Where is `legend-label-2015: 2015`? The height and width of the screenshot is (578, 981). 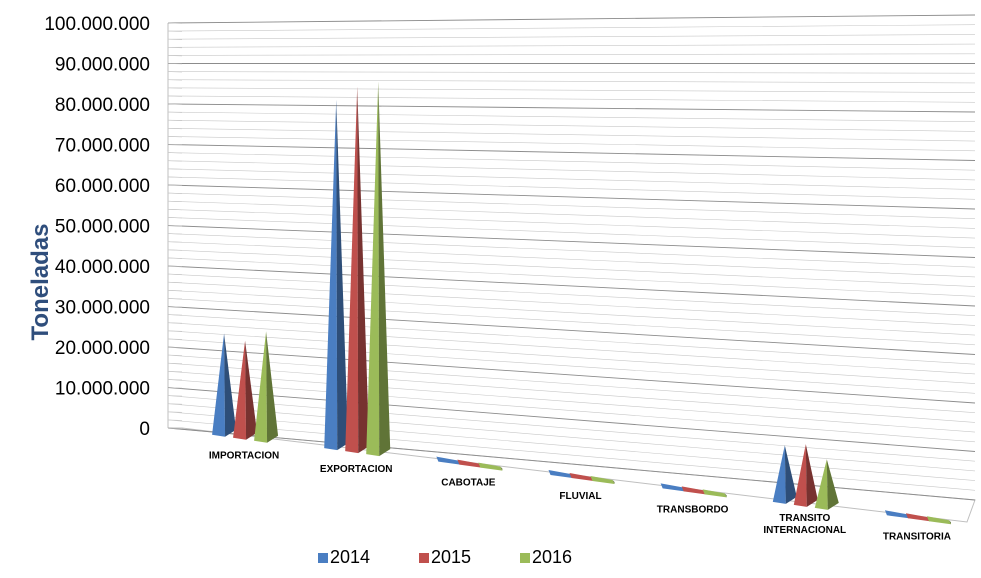
legend-label-2015: 2015 is located at coordinates (451, 557).